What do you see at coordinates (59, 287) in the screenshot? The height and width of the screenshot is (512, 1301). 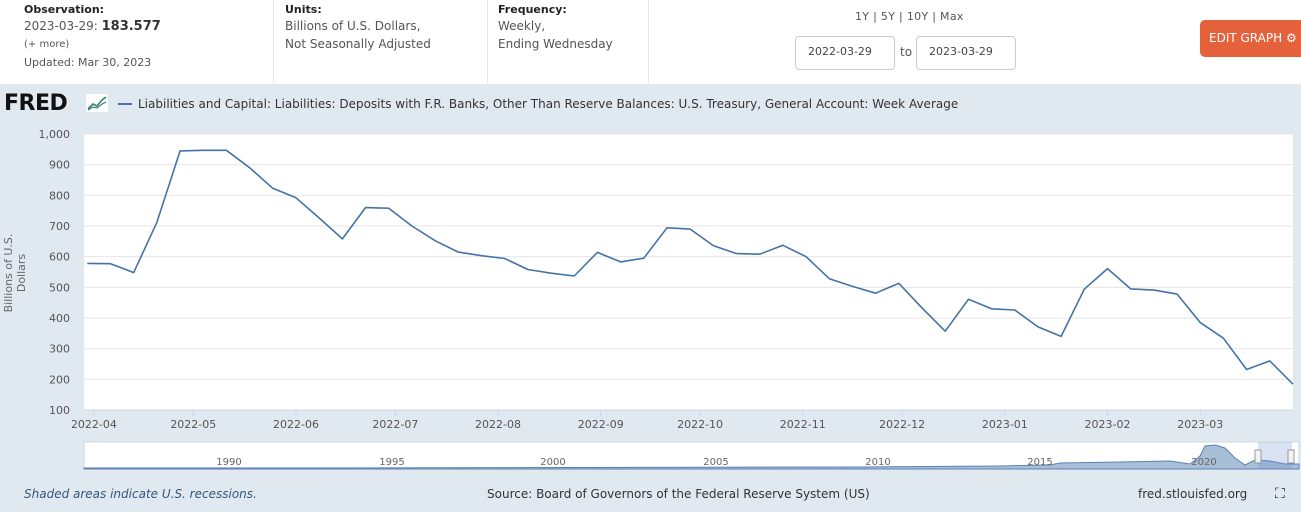 I see `y-tick-label: 500` at bounding box center [59, 287].